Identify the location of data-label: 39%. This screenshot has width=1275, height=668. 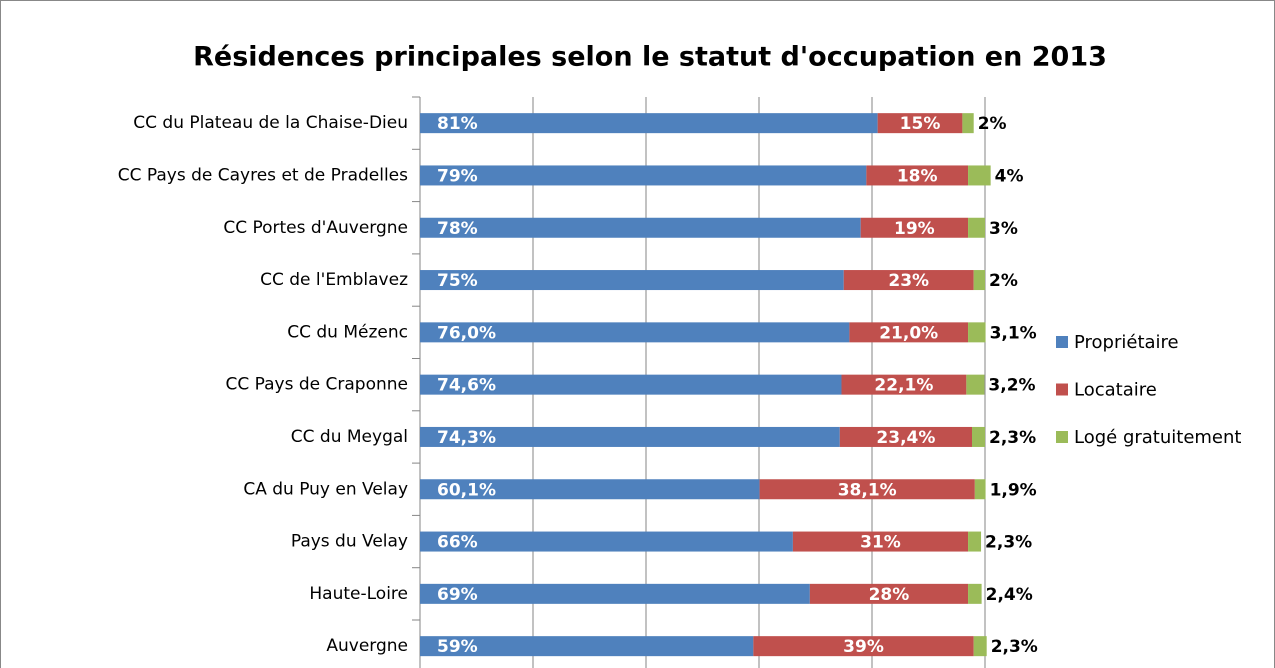
(863, 647).